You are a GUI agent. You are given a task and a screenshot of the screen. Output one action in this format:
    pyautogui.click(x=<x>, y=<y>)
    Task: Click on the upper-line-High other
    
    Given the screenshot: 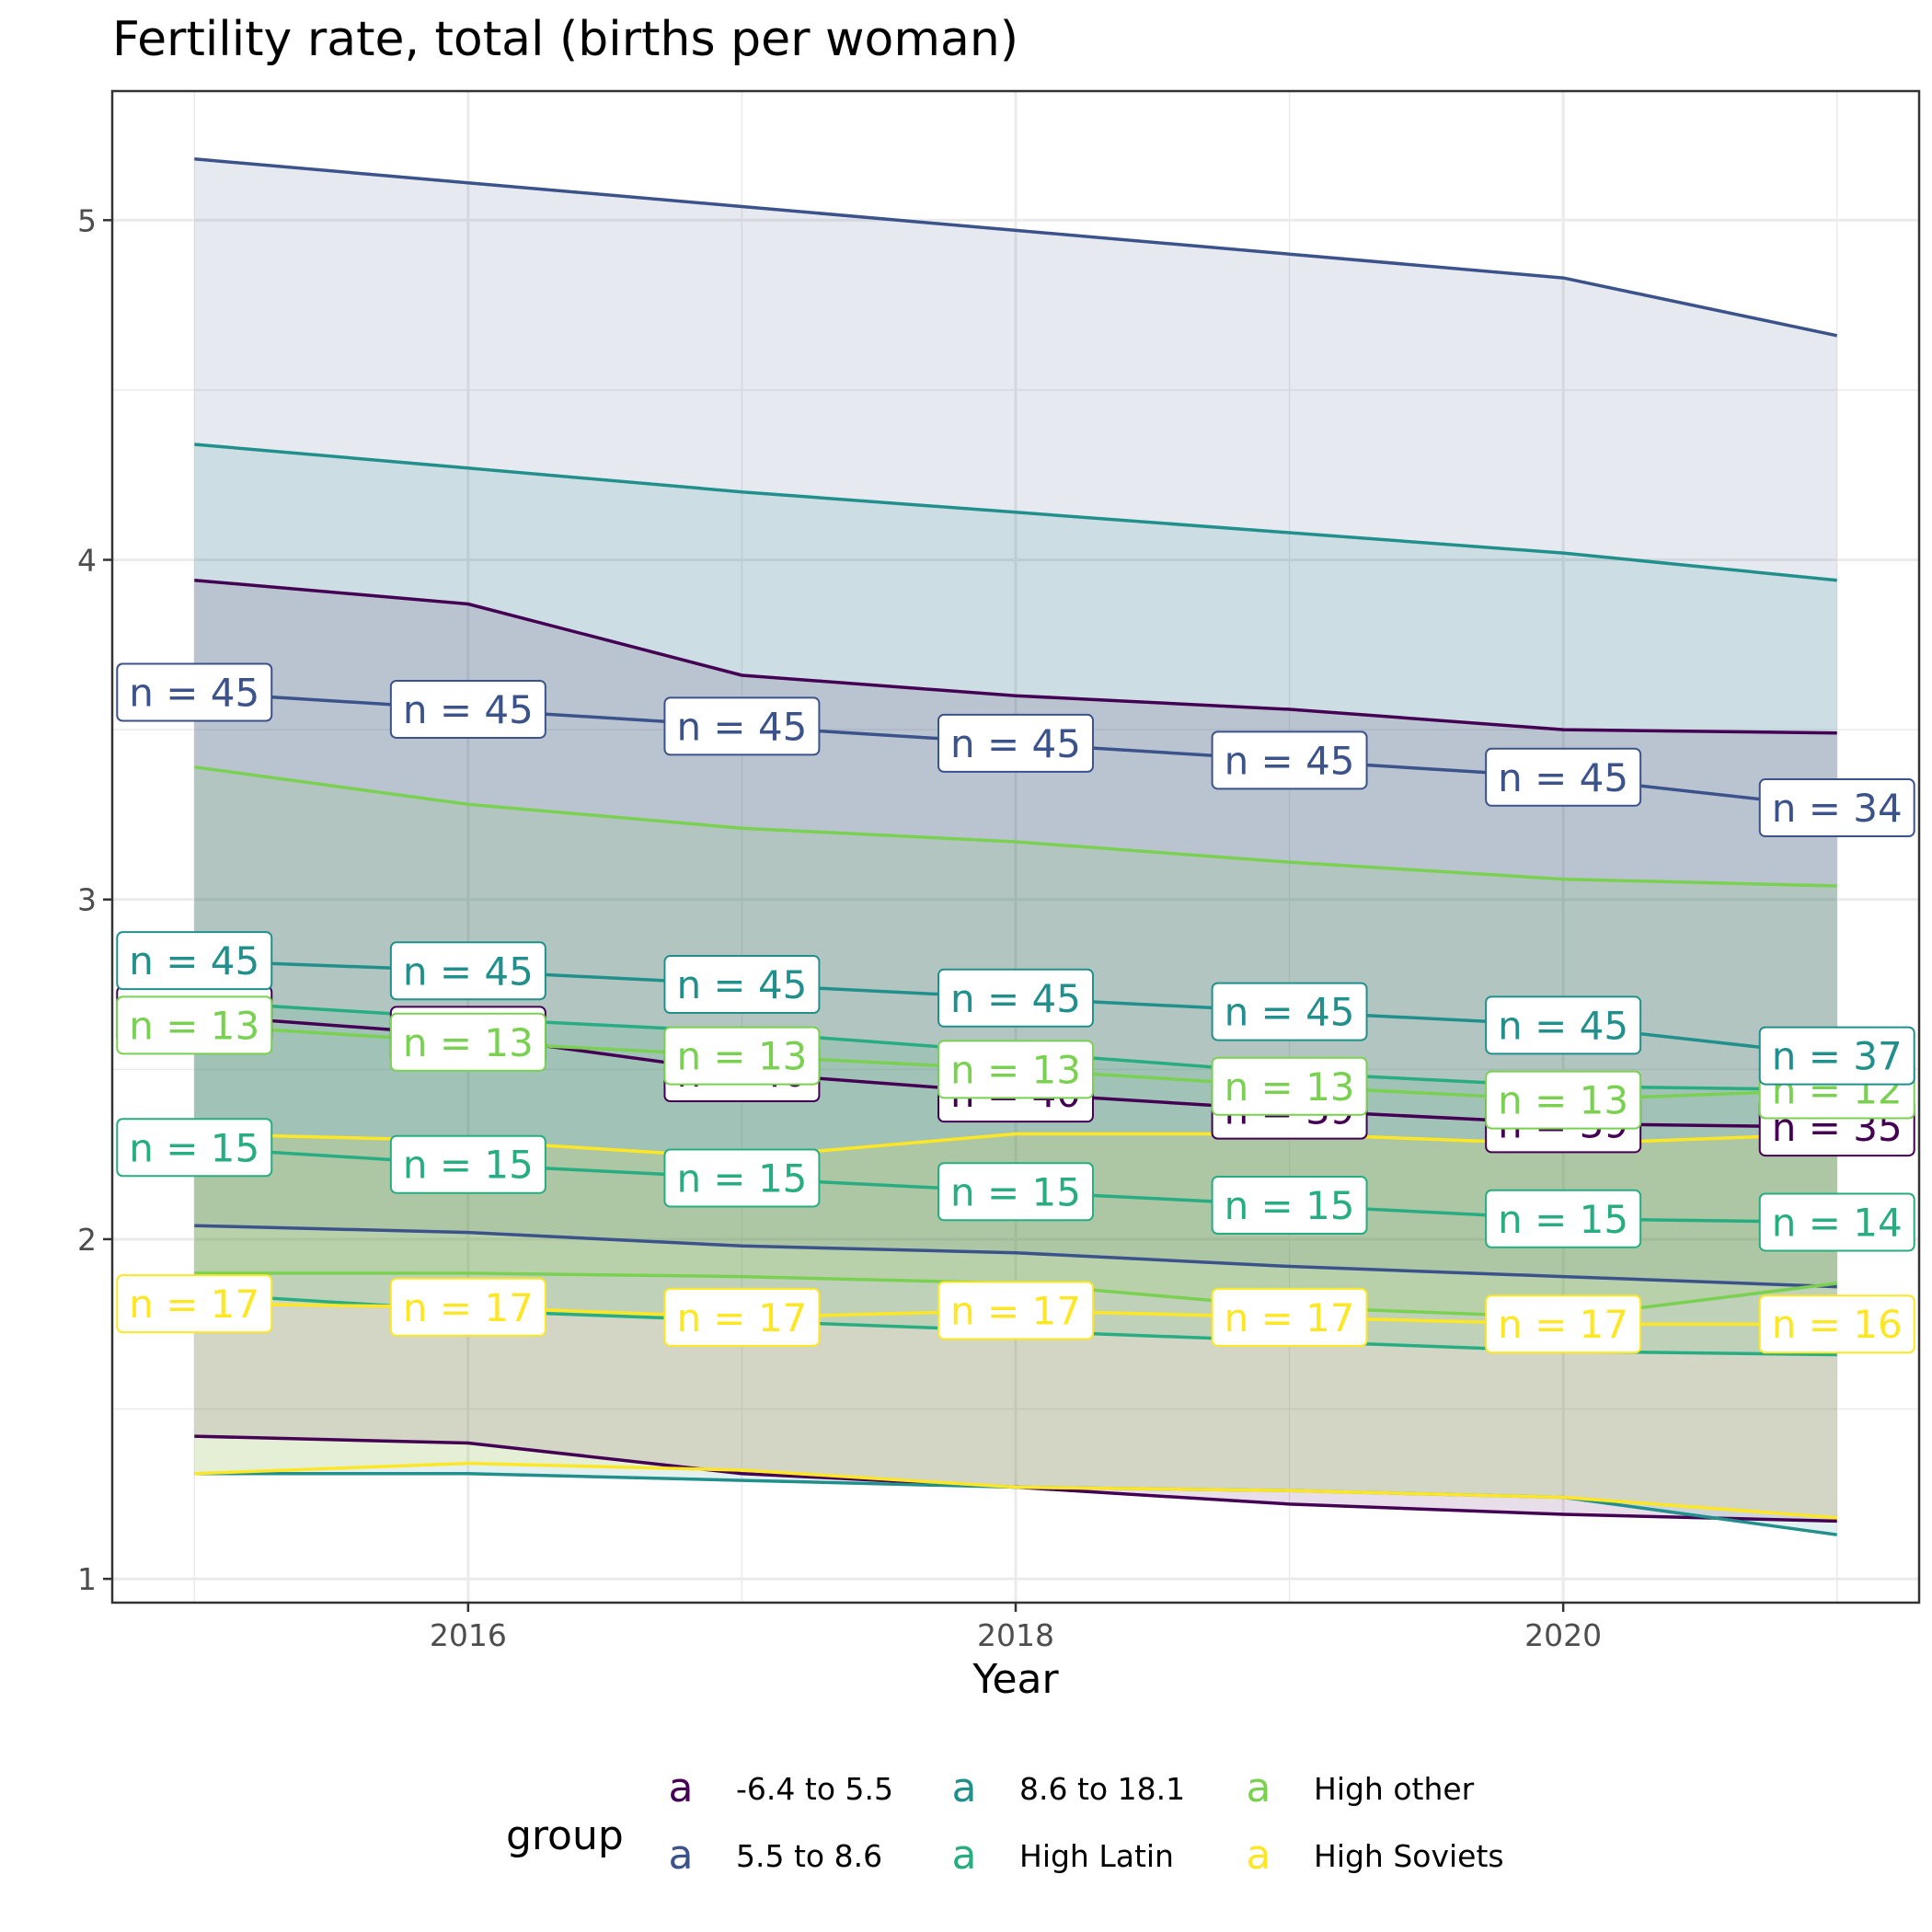 What is the action you would take?
    pyautogui.click(x=1016, y=826)
    